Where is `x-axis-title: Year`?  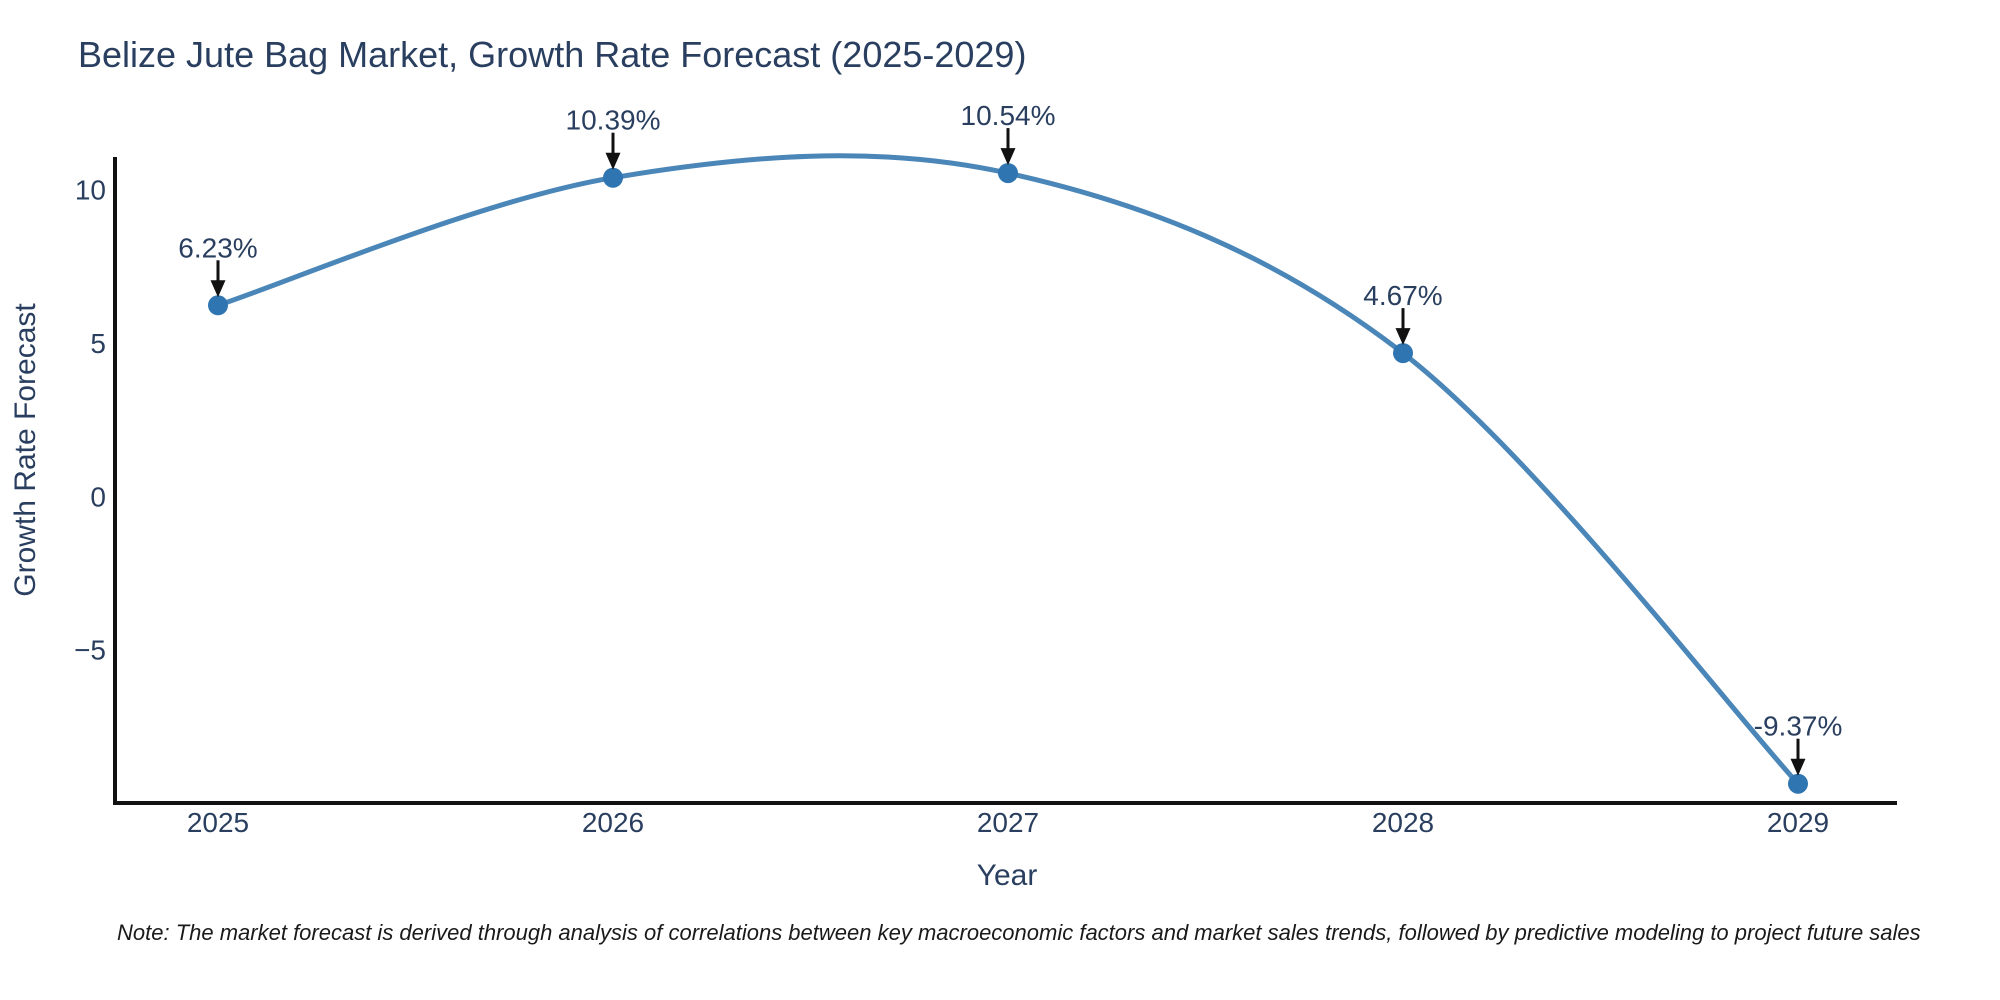 x-axis-title: Year is located at coordinates (1007, 875).